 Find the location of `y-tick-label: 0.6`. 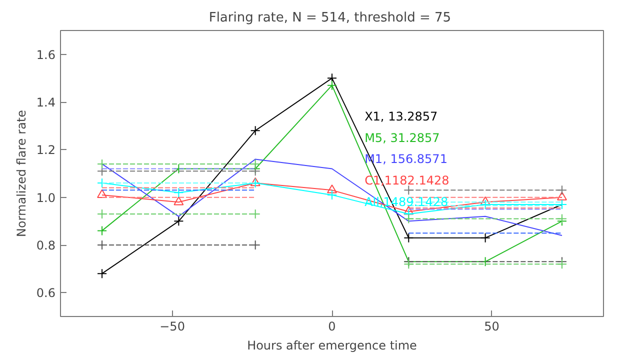

y-tick-label: 0.6 is located at coordinates (46, 293).